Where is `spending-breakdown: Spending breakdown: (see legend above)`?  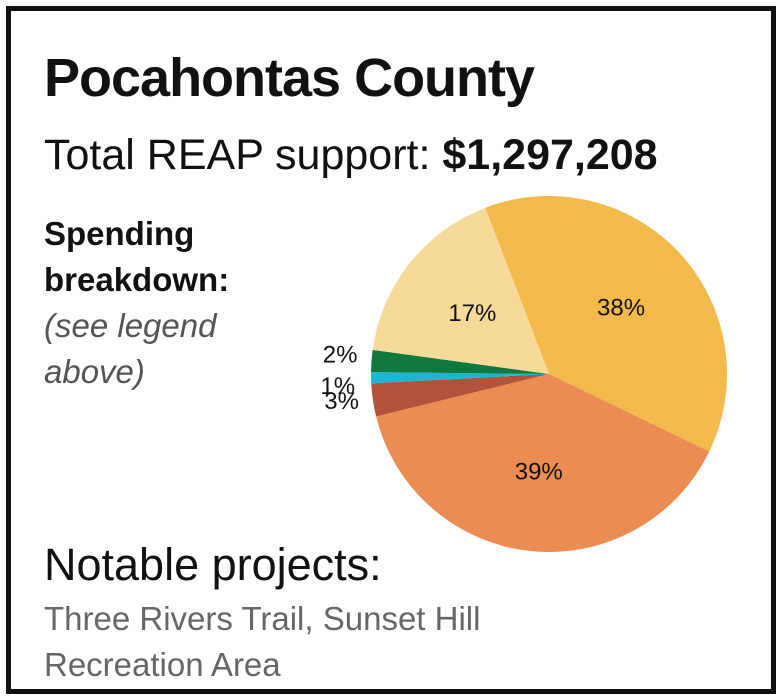
spending-breakdown: Spending breakdown: (see legend above) is located at coordinates (154, 303).